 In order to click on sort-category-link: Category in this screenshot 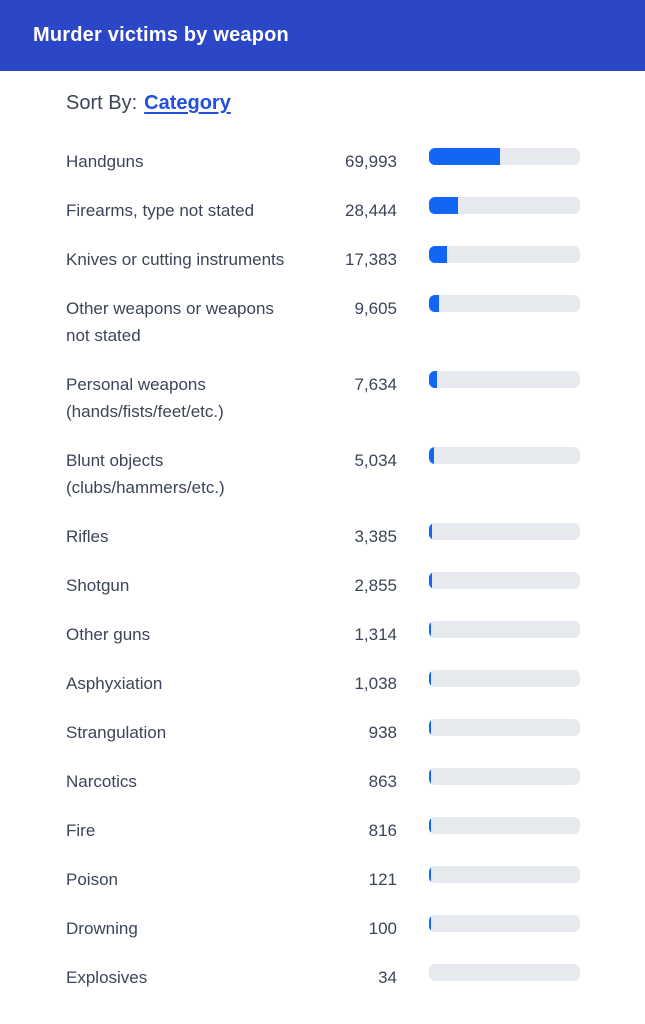, I will do `click(187, 103)`.